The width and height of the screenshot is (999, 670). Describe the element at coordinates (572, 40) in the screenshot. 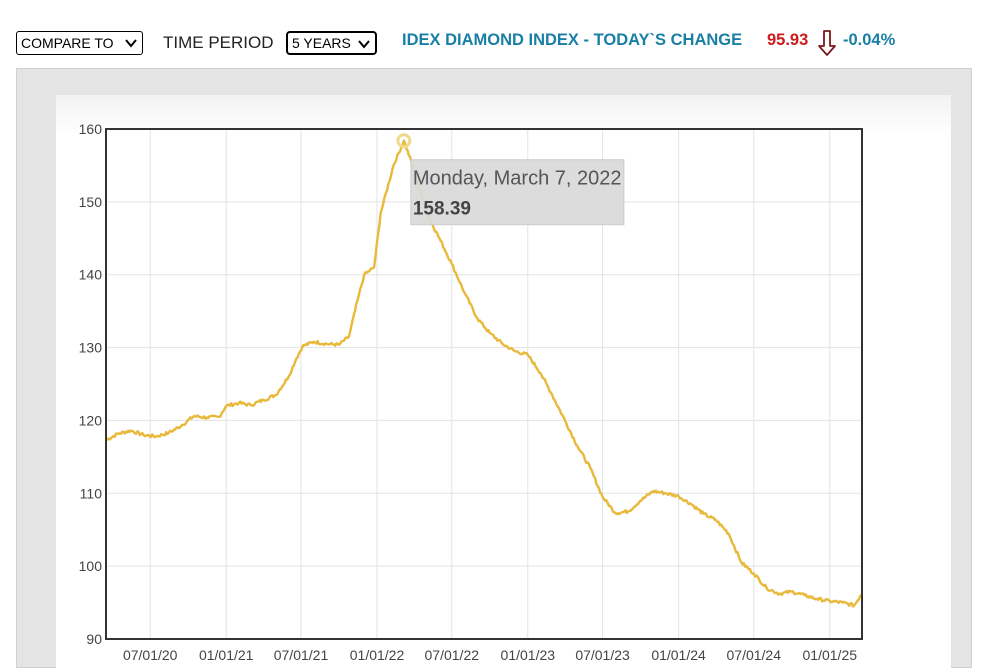

I see `index-title: IDEX DIAMOND INDEX - TODAY`S CHANGE` at that location.